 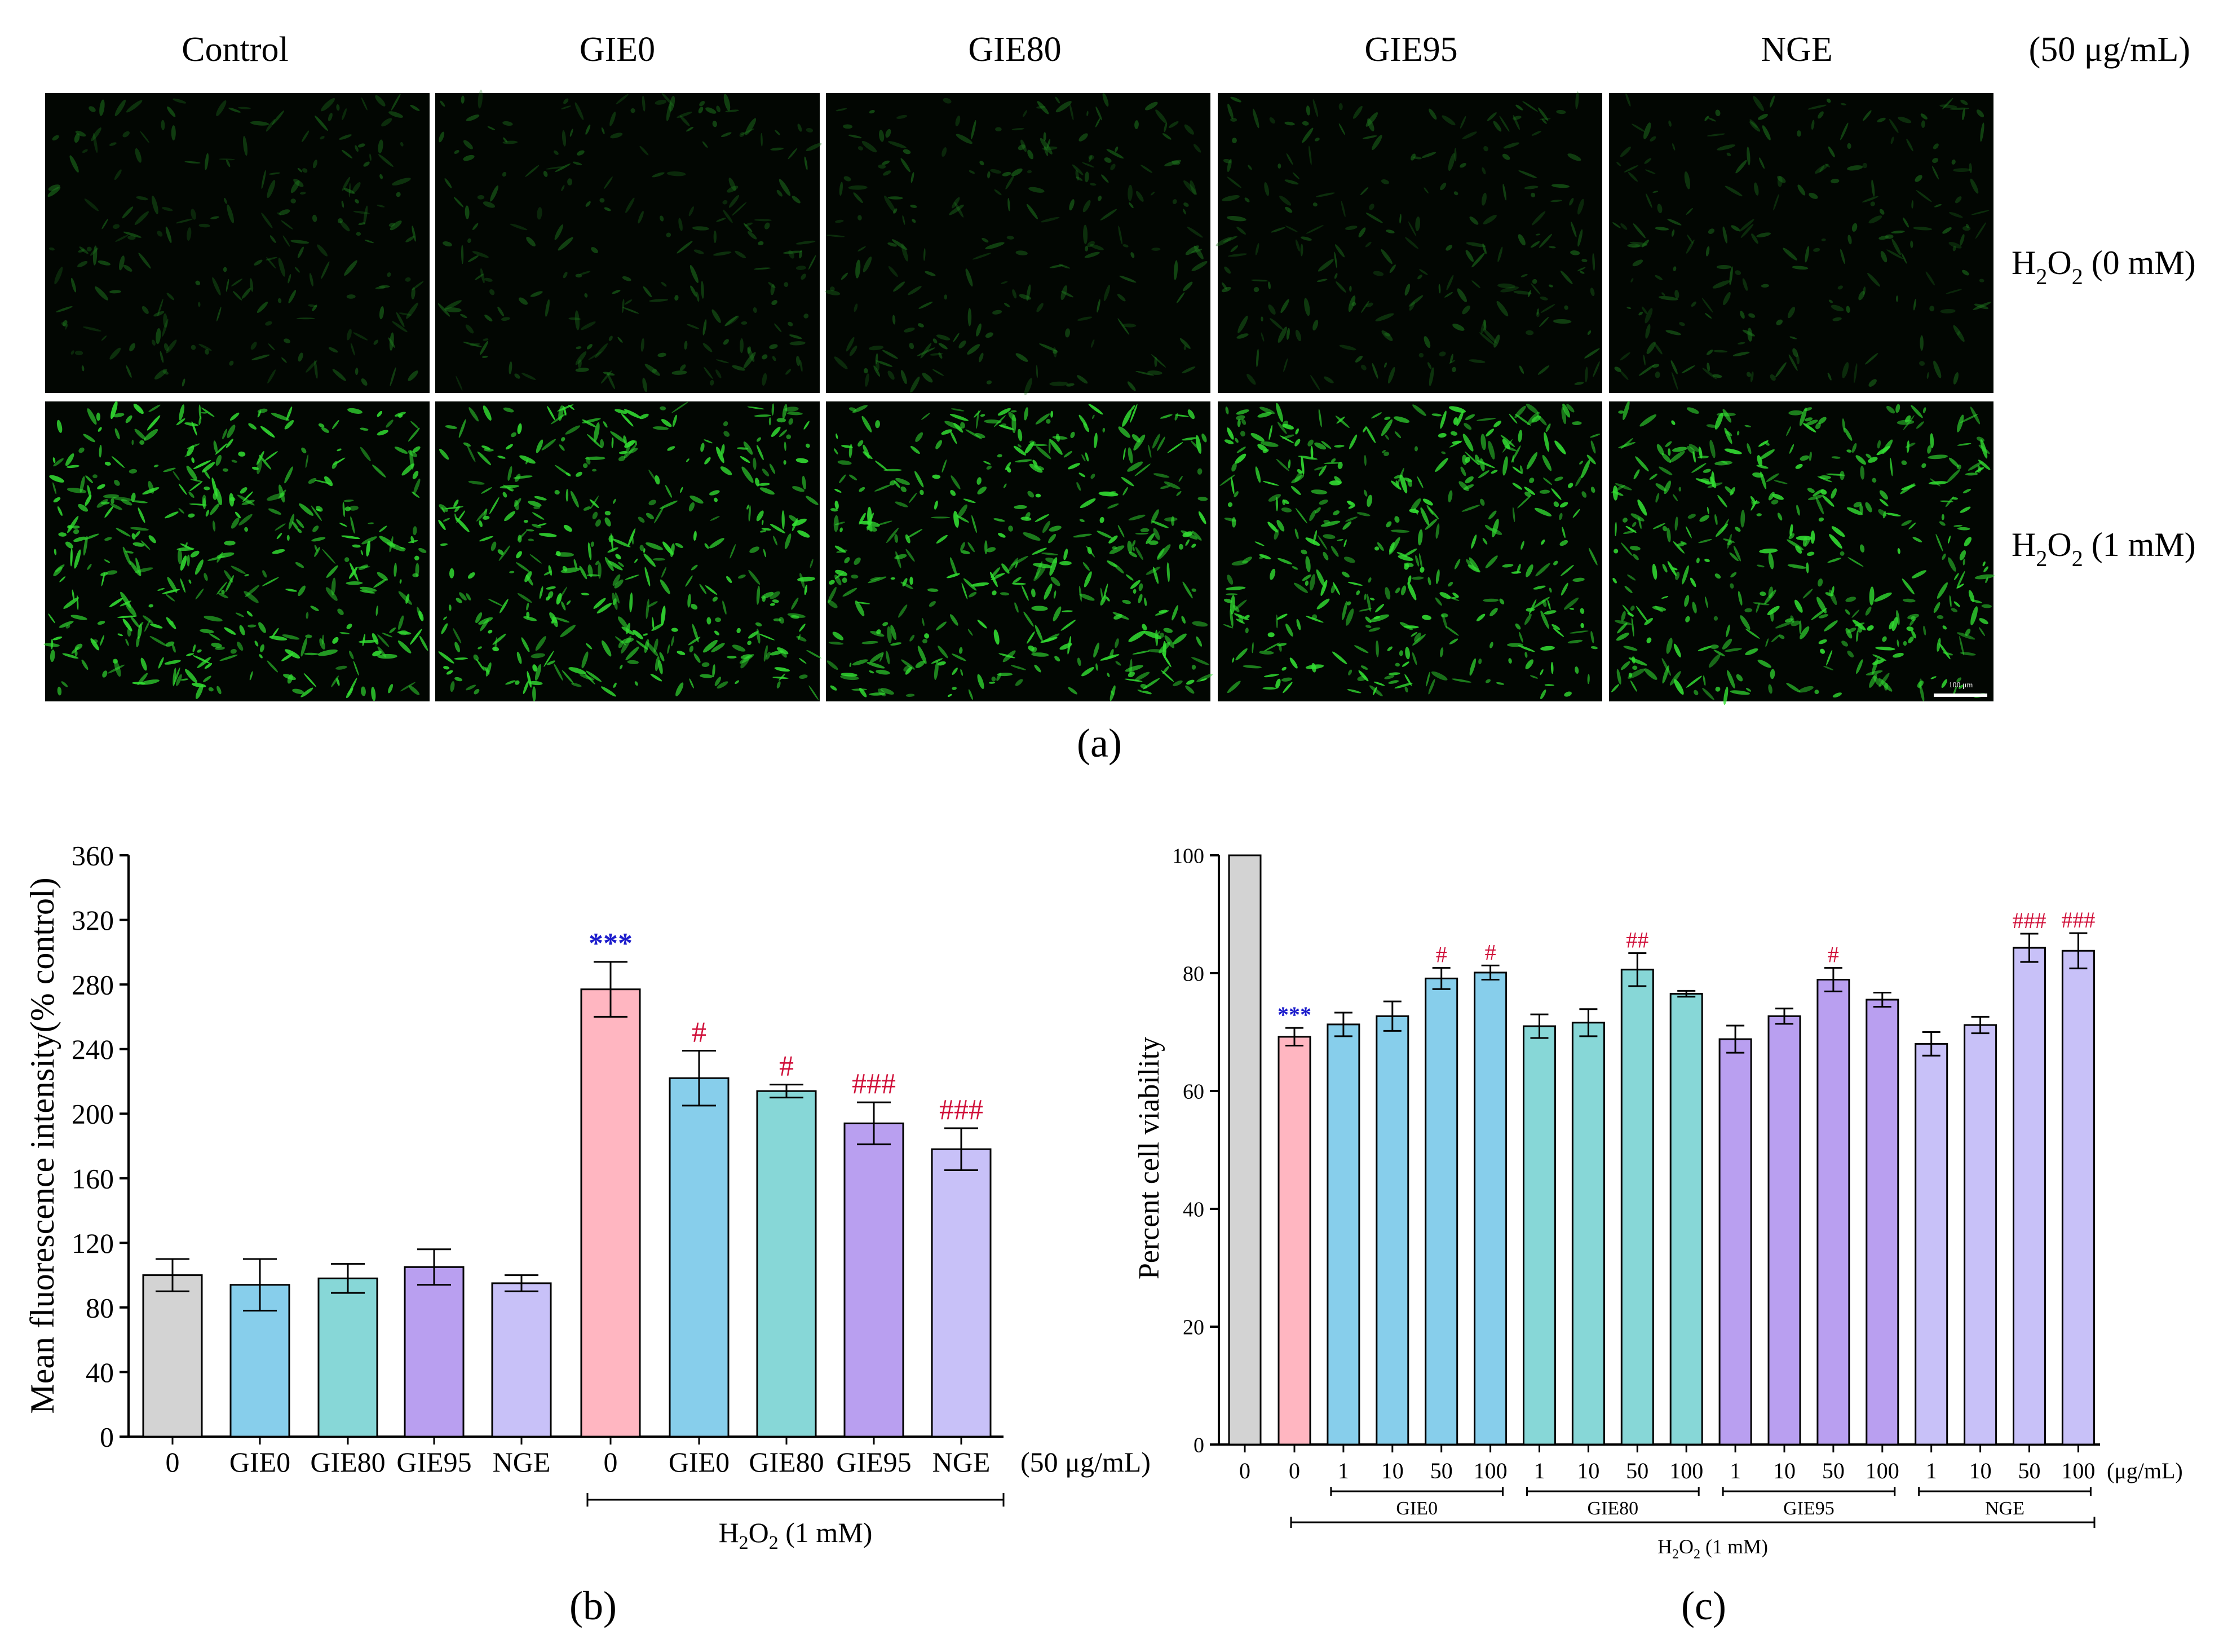 I want to click on y-tick-label: 320, so click(x=93, y=920).